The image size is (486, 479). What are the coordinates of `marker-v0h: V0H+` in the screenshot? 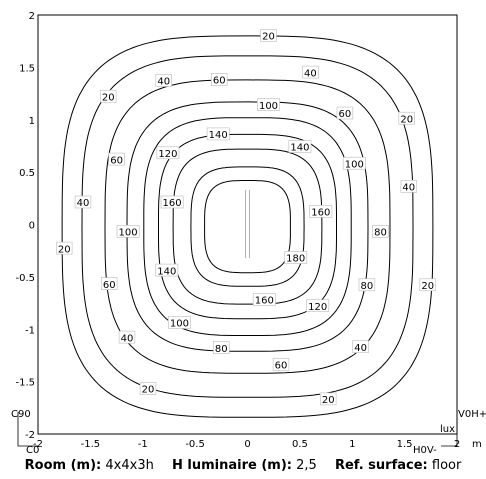 It's located at (472, 414).